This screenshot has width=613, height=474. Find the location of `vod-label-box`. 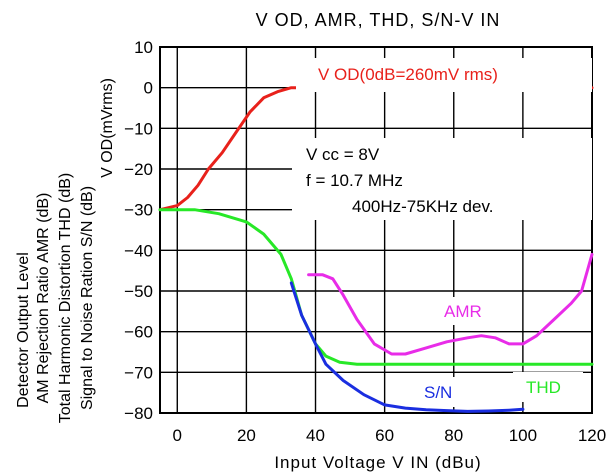

vod-label-box is located at coordinates (444, 75).